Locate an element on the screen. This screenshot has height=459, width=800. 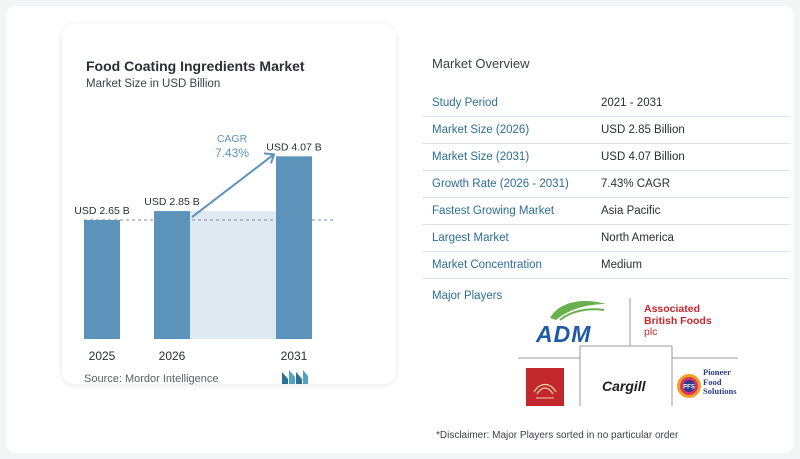
pfs-logo-icon: PFS is located at coordinates (689, 386).